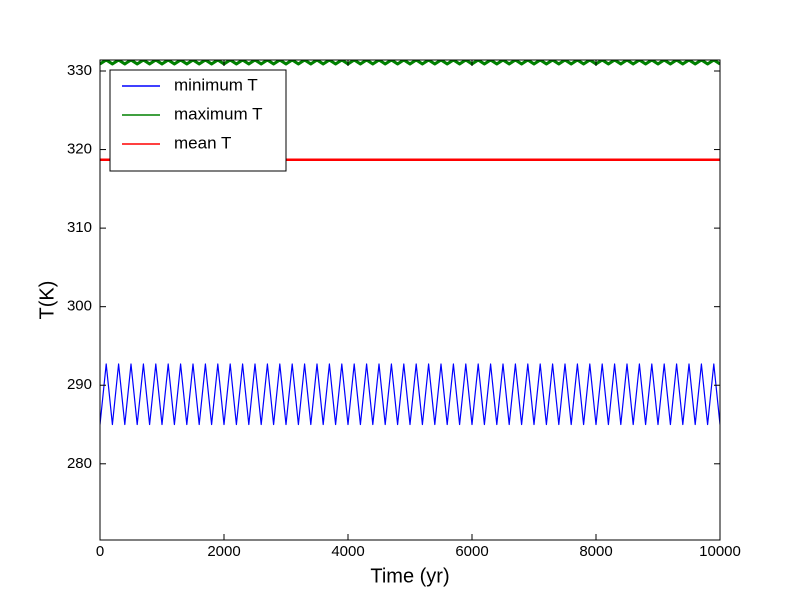 This screenshot has width=800, height=600. Describe the element at coordinates (47, 300) in the screenshot. I see `y-axis-label: T(K)` at that location.